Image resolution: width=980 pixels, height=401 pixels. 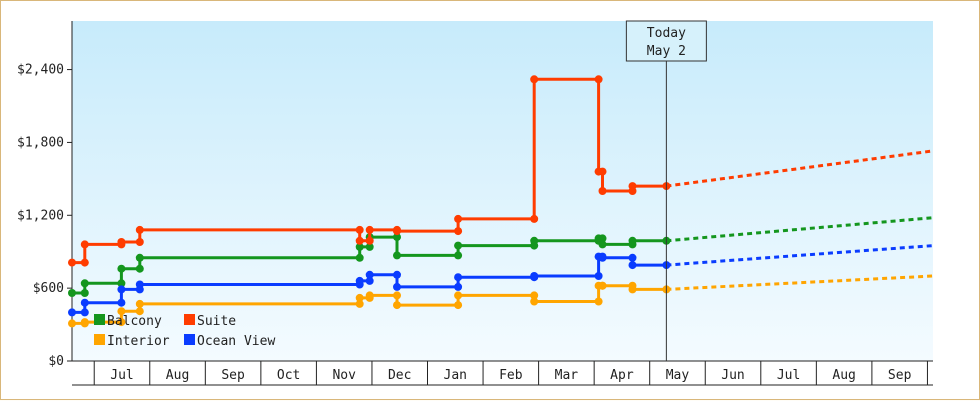 What do you see at coordinates (666, 190) in the screenshot?
I see `today-marker: Today May 2` at bounding box center [666, 190].